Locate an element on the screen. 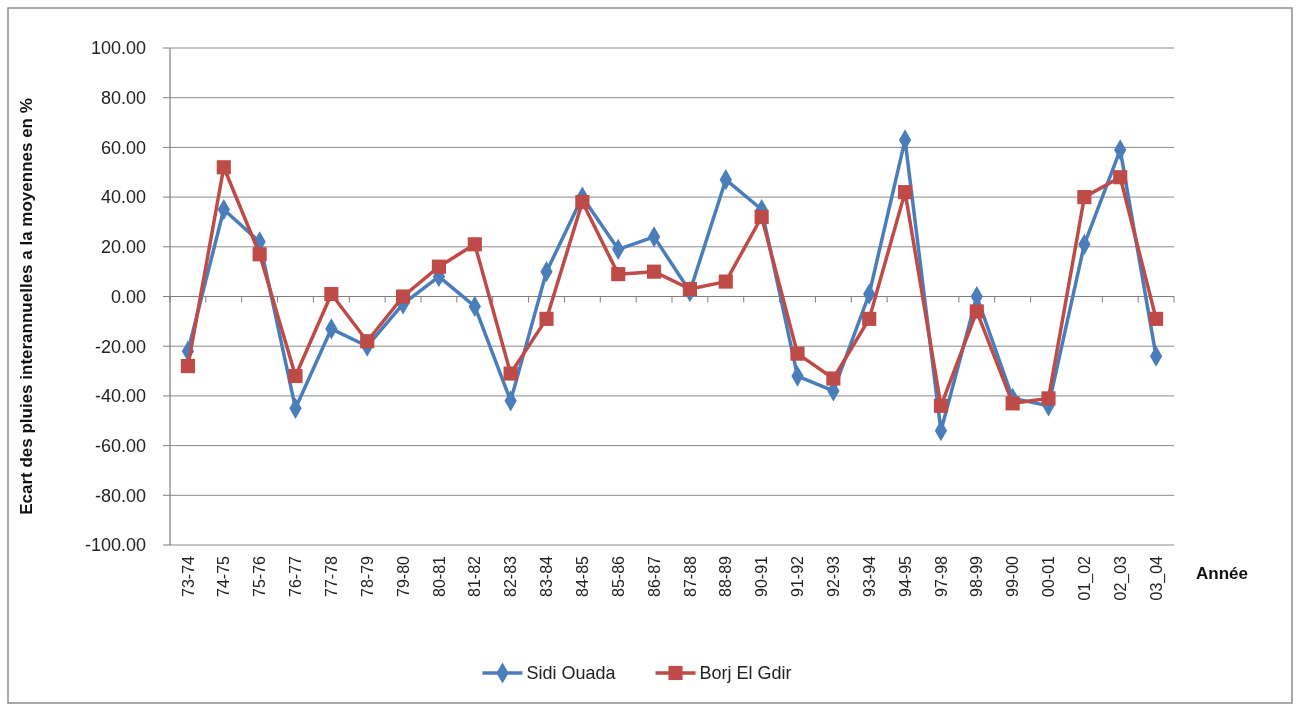 Image resolution: width=1300 pixels, height=709 pixels. x-tick-label: 92-93 is located at coordinates (833, 576).